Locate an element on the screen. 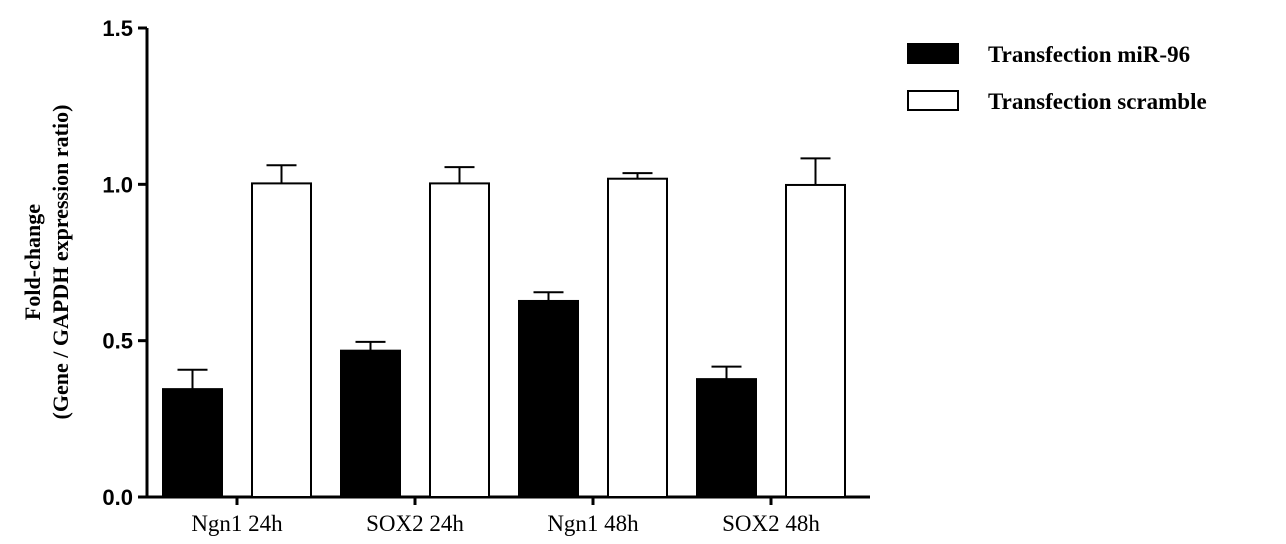 The width and height of the screenshot is (1286, 544). x-tick-label: Ngn1 48h is located at coordinates (593, 523).